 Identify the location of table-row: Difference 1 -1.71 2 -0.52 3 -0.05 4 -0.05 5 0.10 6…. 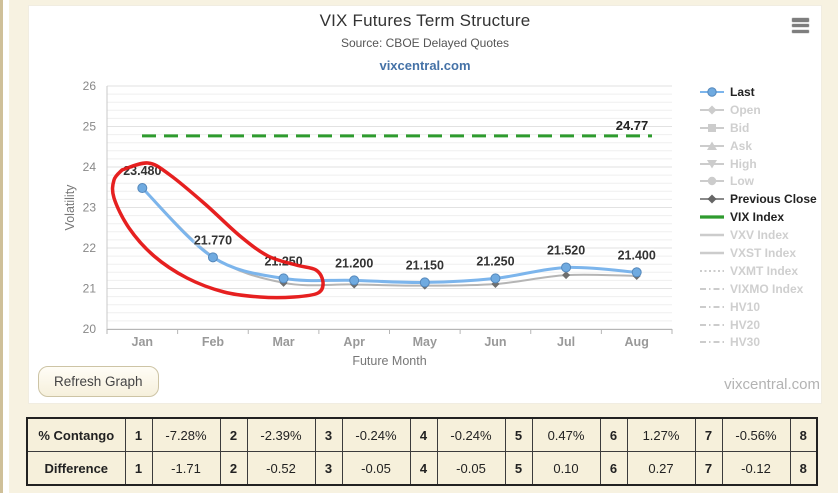
(422, 468).